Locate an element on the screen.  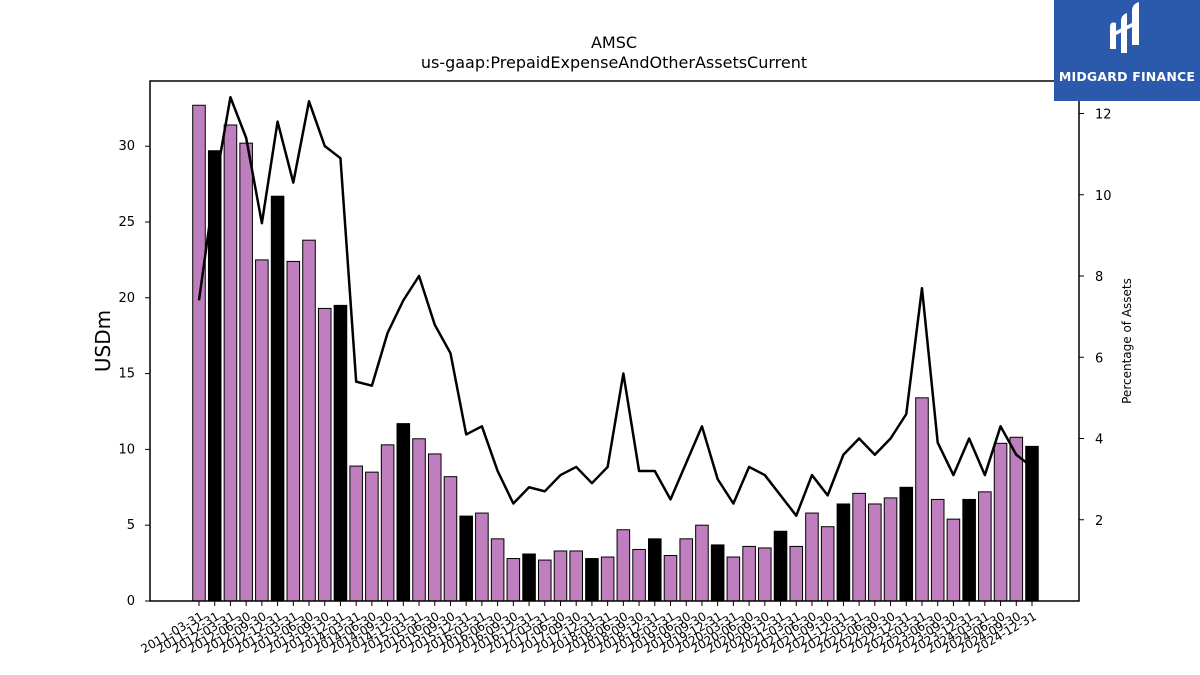
y-tick-label: 25 is located at coordinates (126, 222).